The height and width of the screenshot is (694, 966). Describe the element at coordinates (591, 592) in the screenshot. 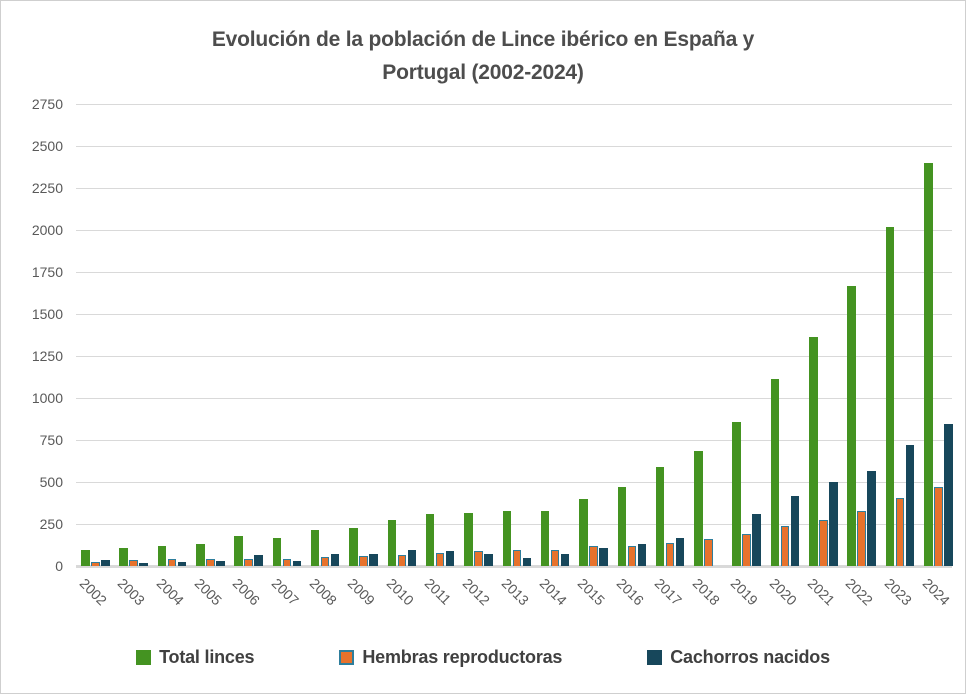

I see `x-tick-label-2015: 2015` at that location.